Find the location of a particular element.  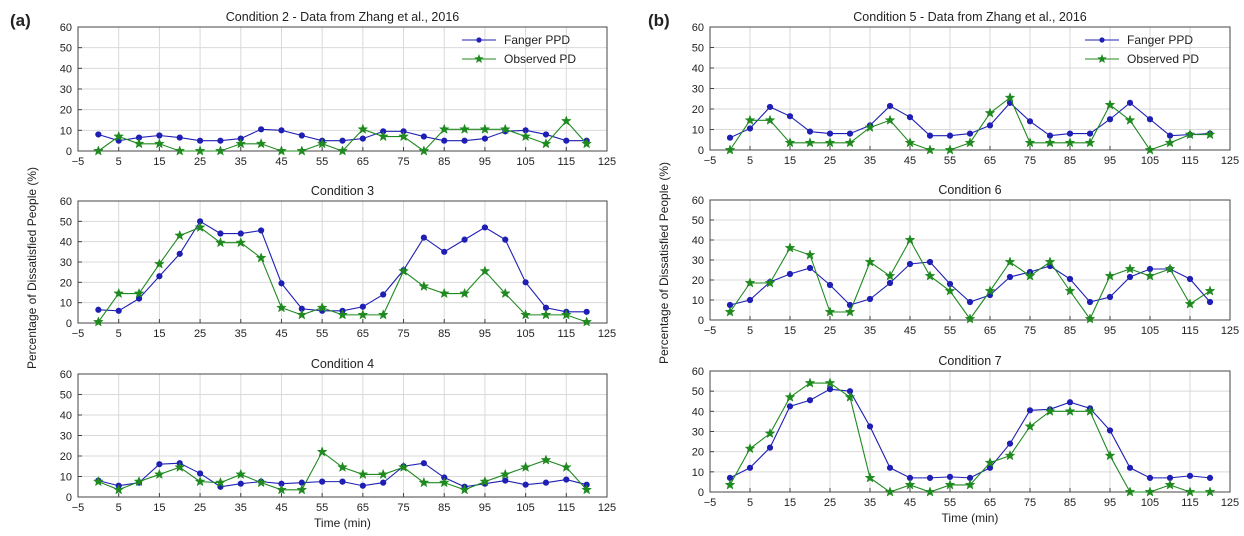

x-tick-label: 15 is located at coordinates (159, 508).